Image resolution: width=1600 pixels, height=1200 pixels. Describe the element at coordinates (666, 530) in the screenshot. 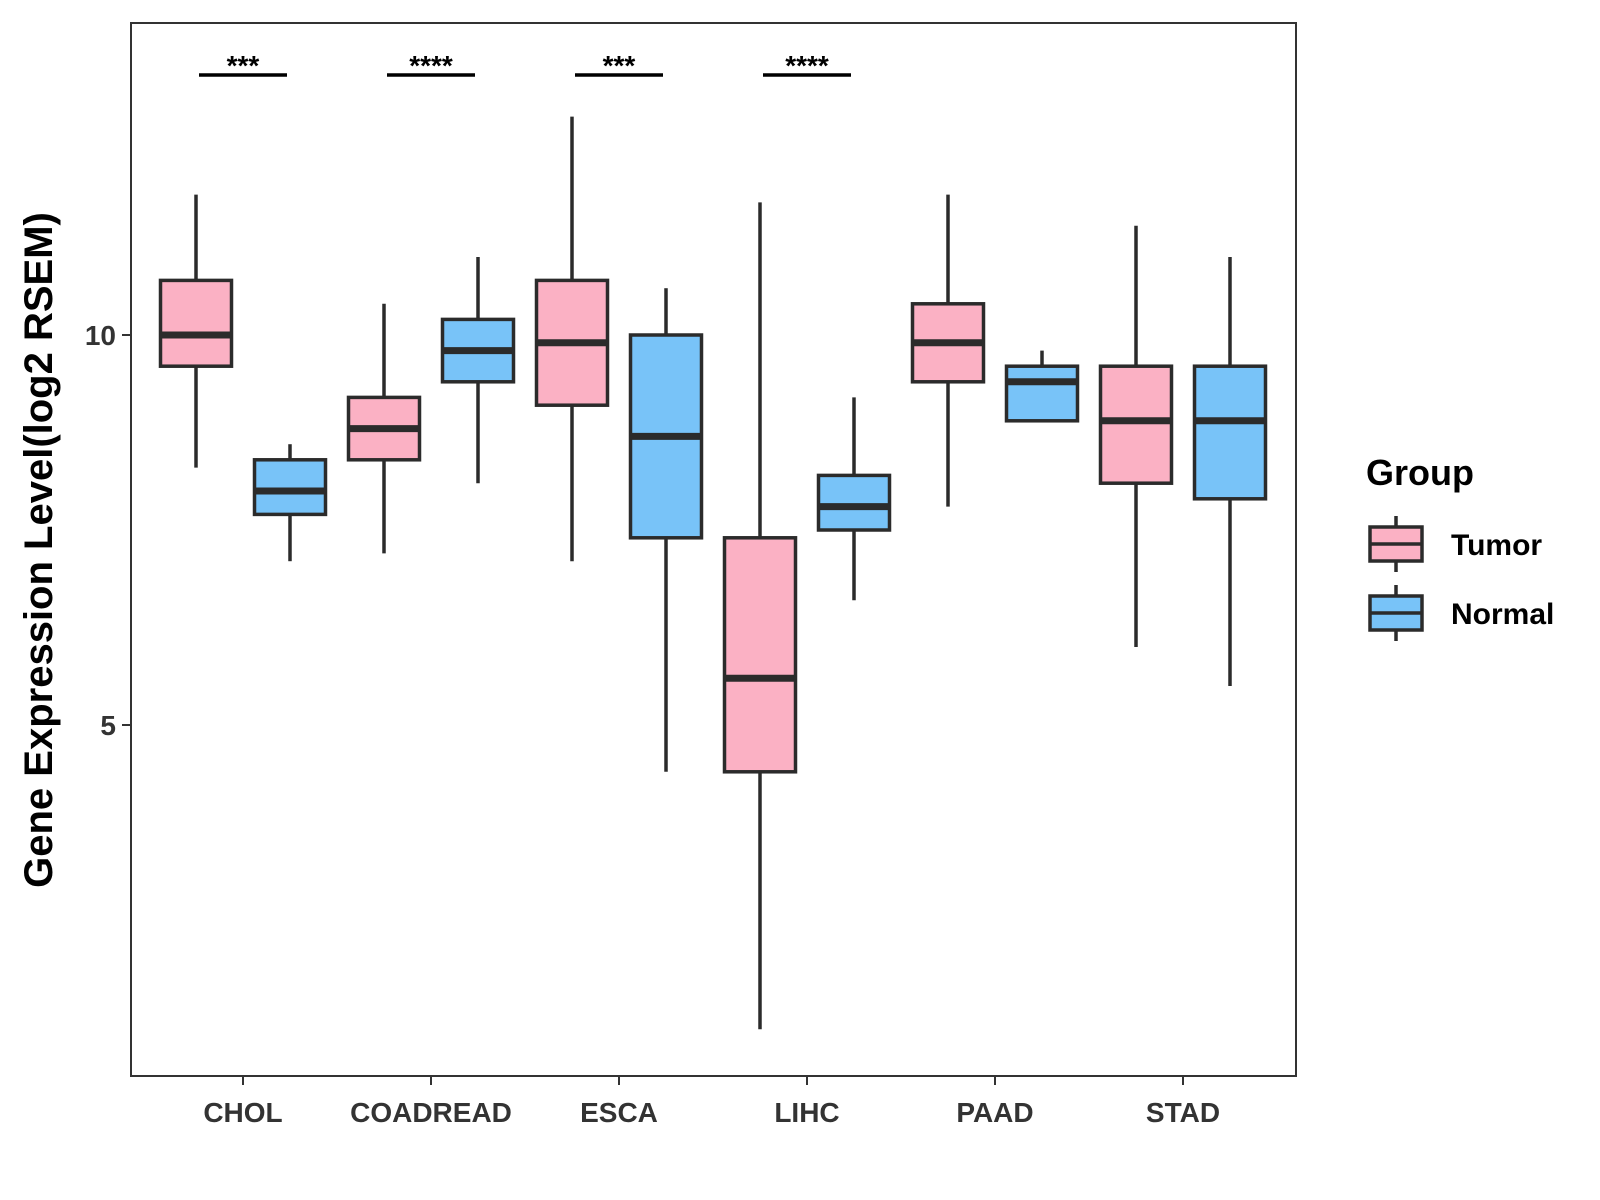

I see `box-esca-normal` at that location.